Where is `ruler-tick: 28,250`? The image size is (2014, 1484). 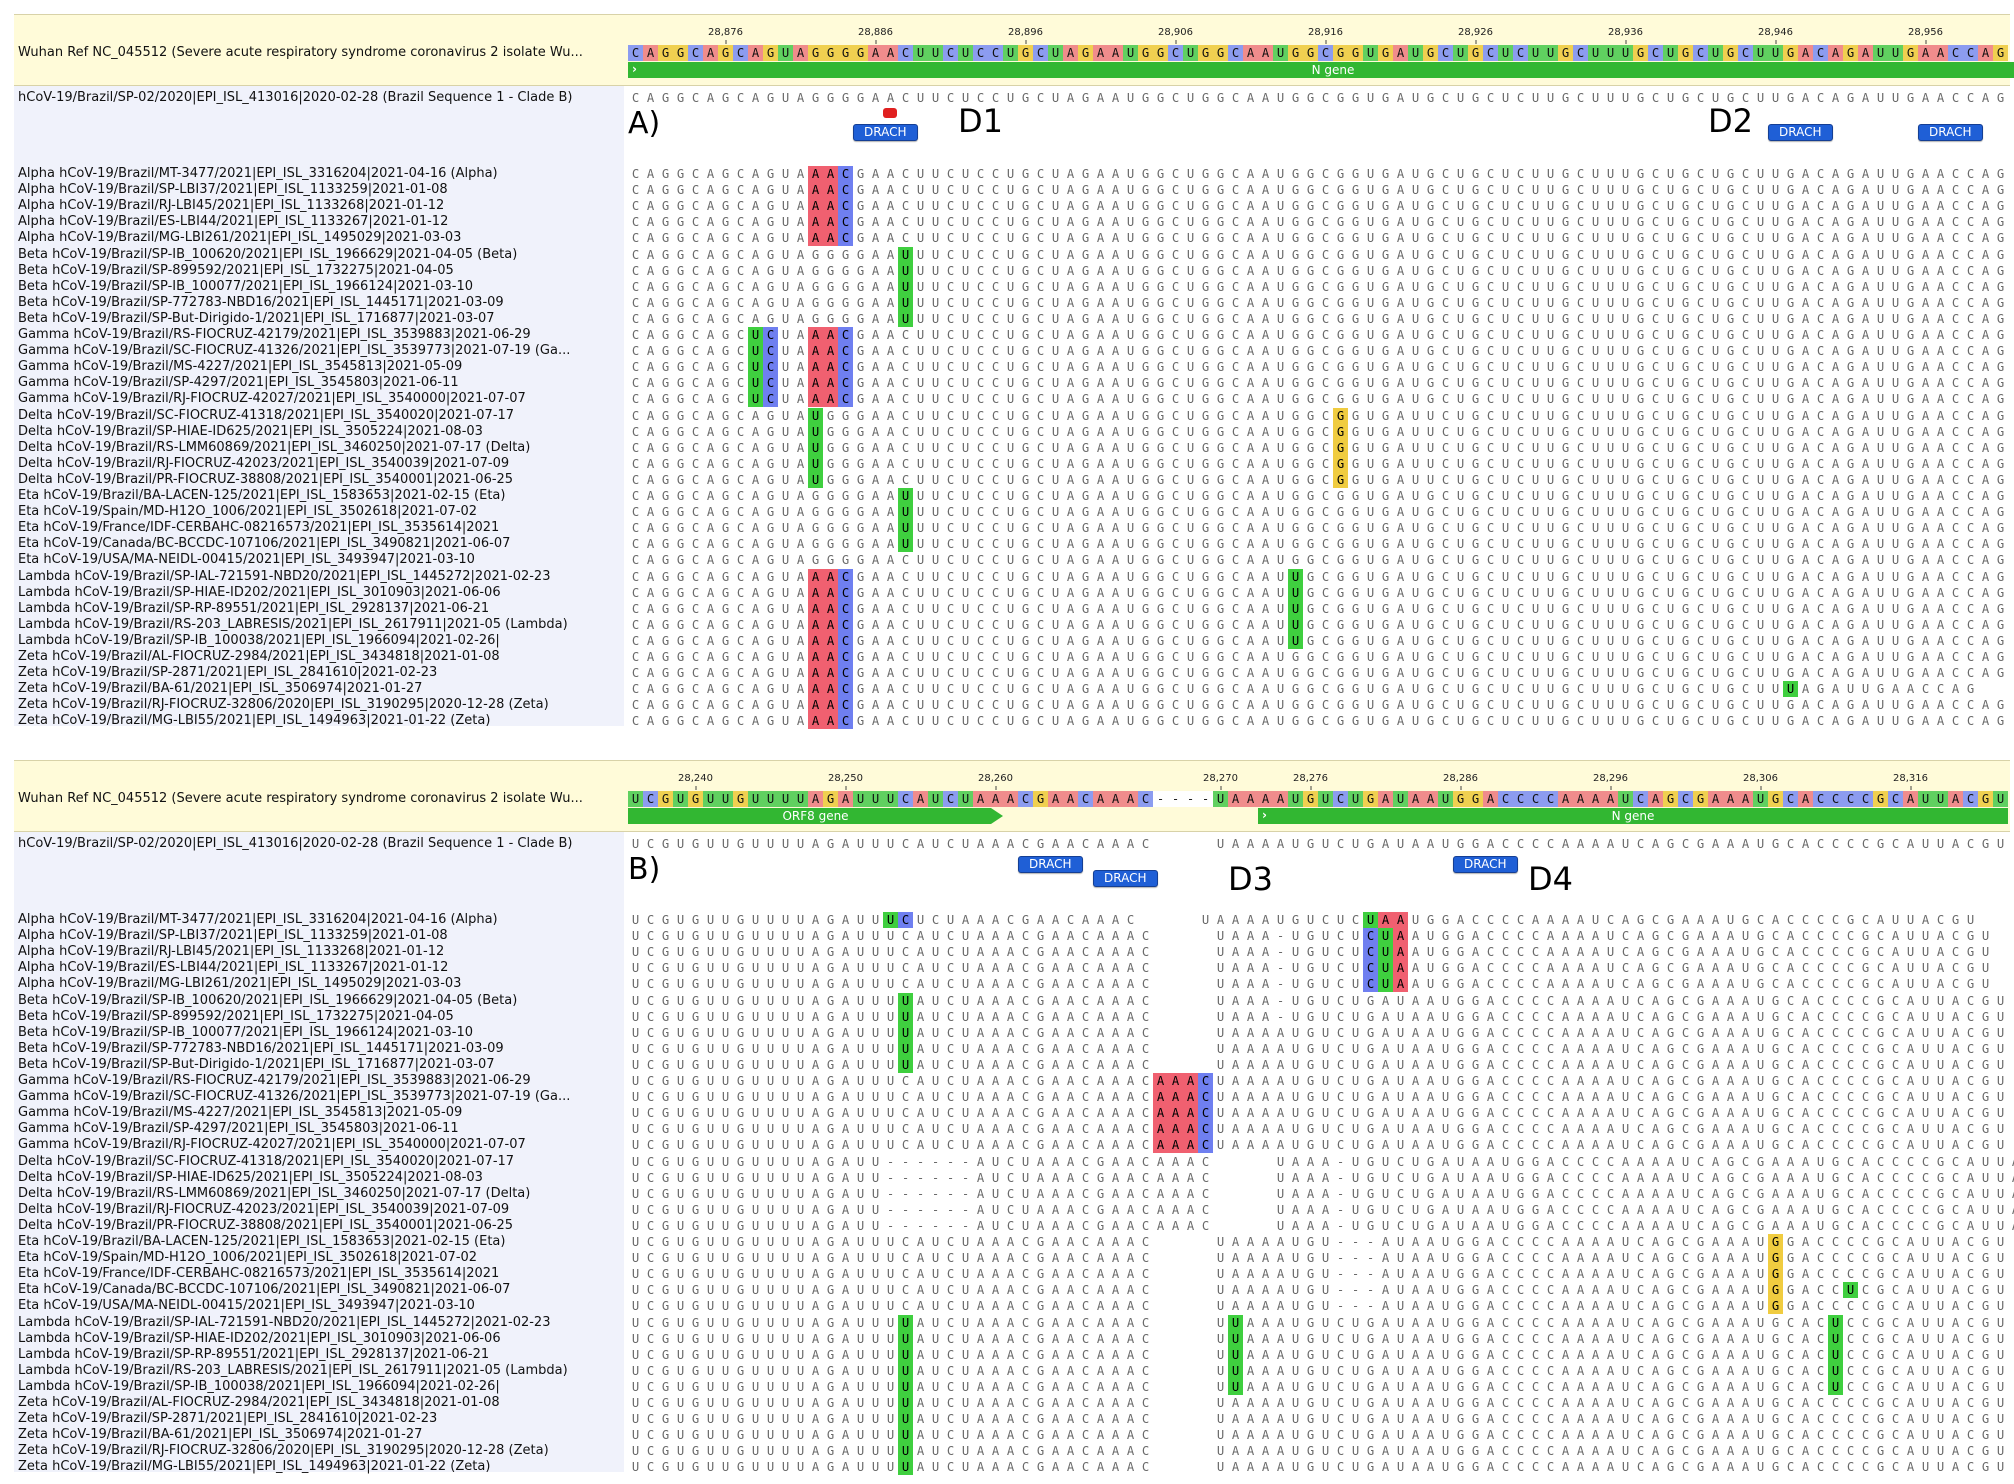
ruler-tick: 28,250 is located at coordinates (845, 781).